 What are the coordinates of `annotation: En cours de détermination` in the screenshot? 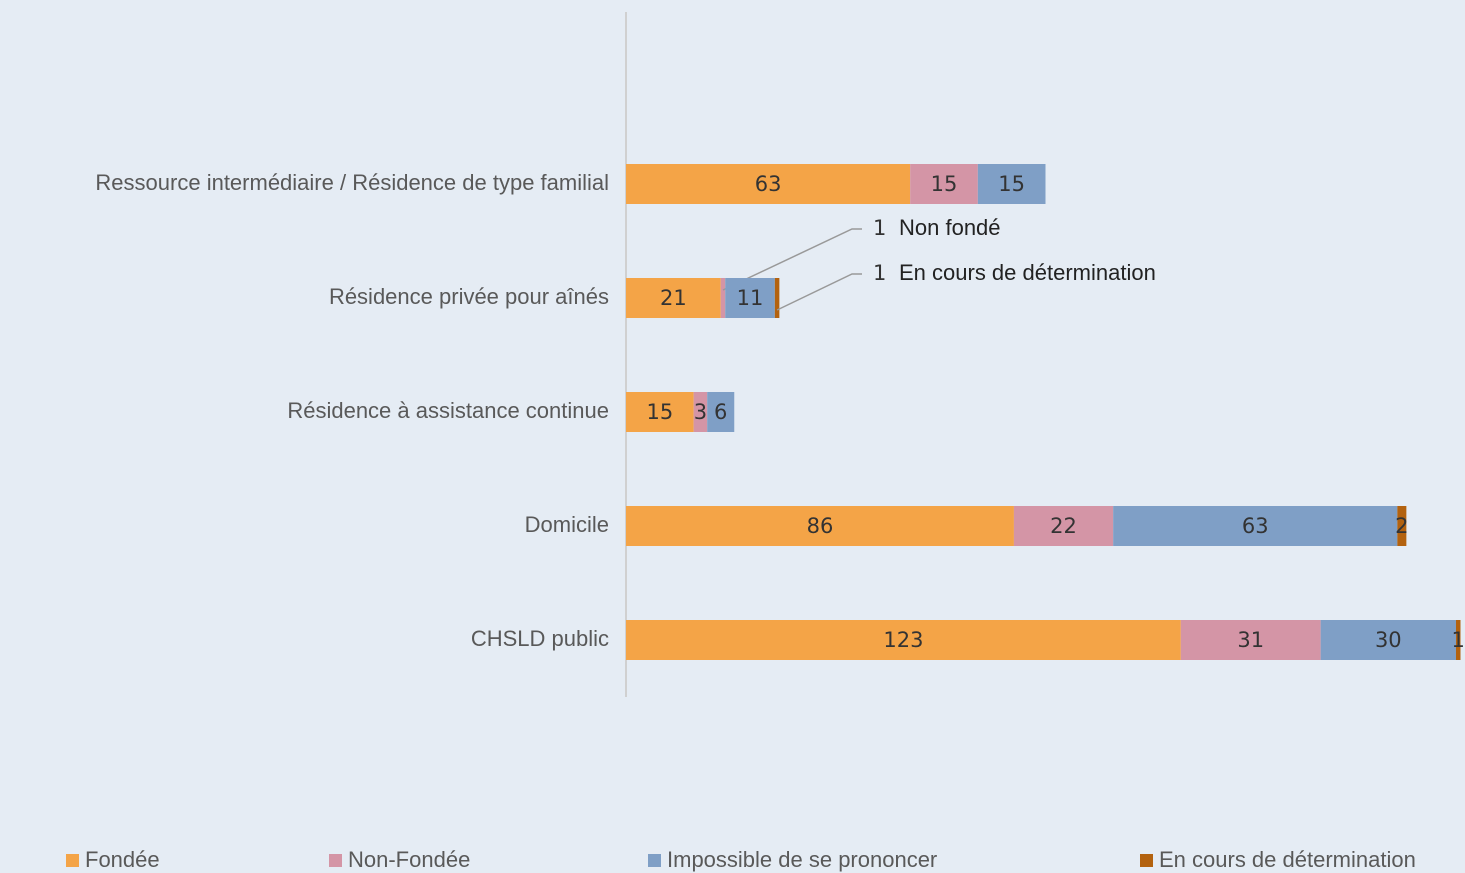 It's located at (1027, 272).